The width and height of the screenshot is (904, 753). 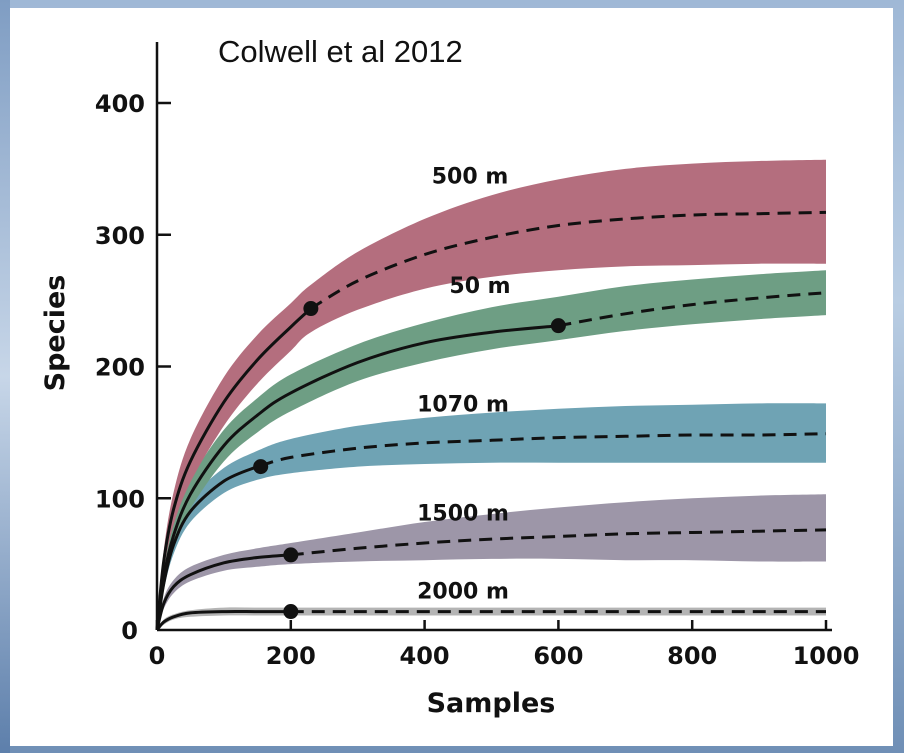 I want to click on background-edge, so click(x=5, y=376).